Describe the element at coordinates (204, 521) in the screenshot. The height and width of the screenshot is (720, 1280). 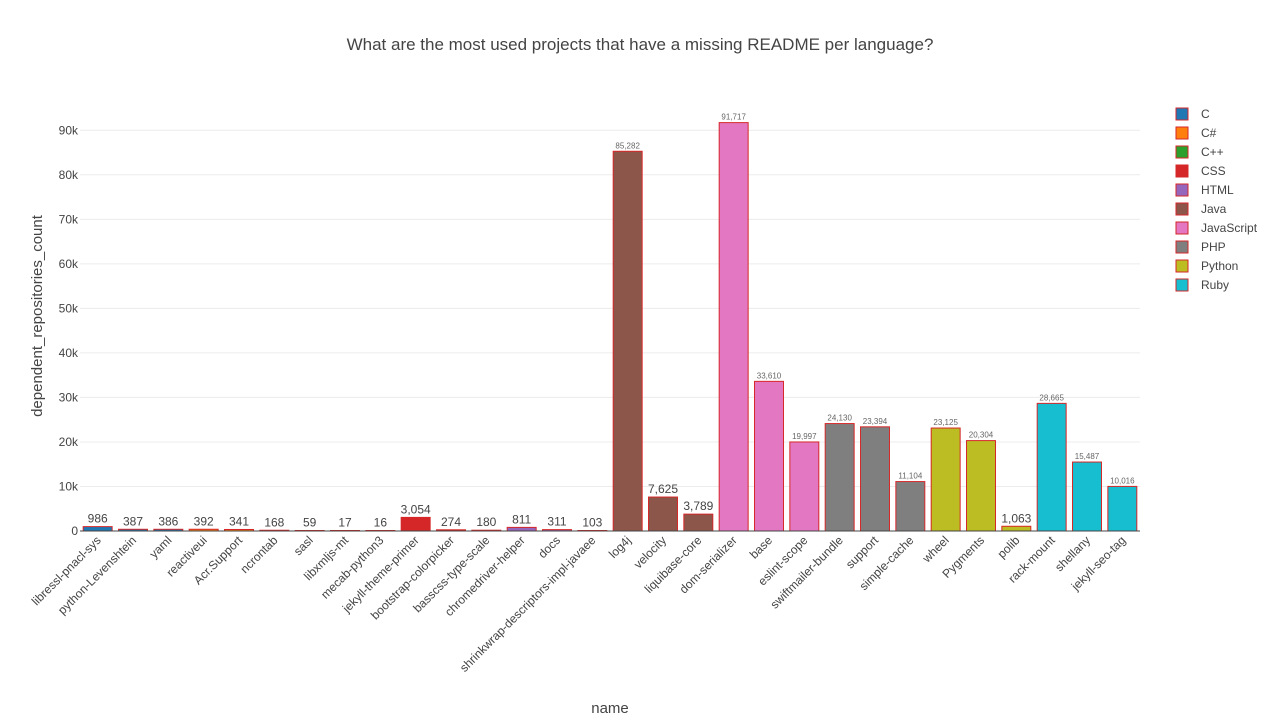
I see `value-label: 392` at that location.